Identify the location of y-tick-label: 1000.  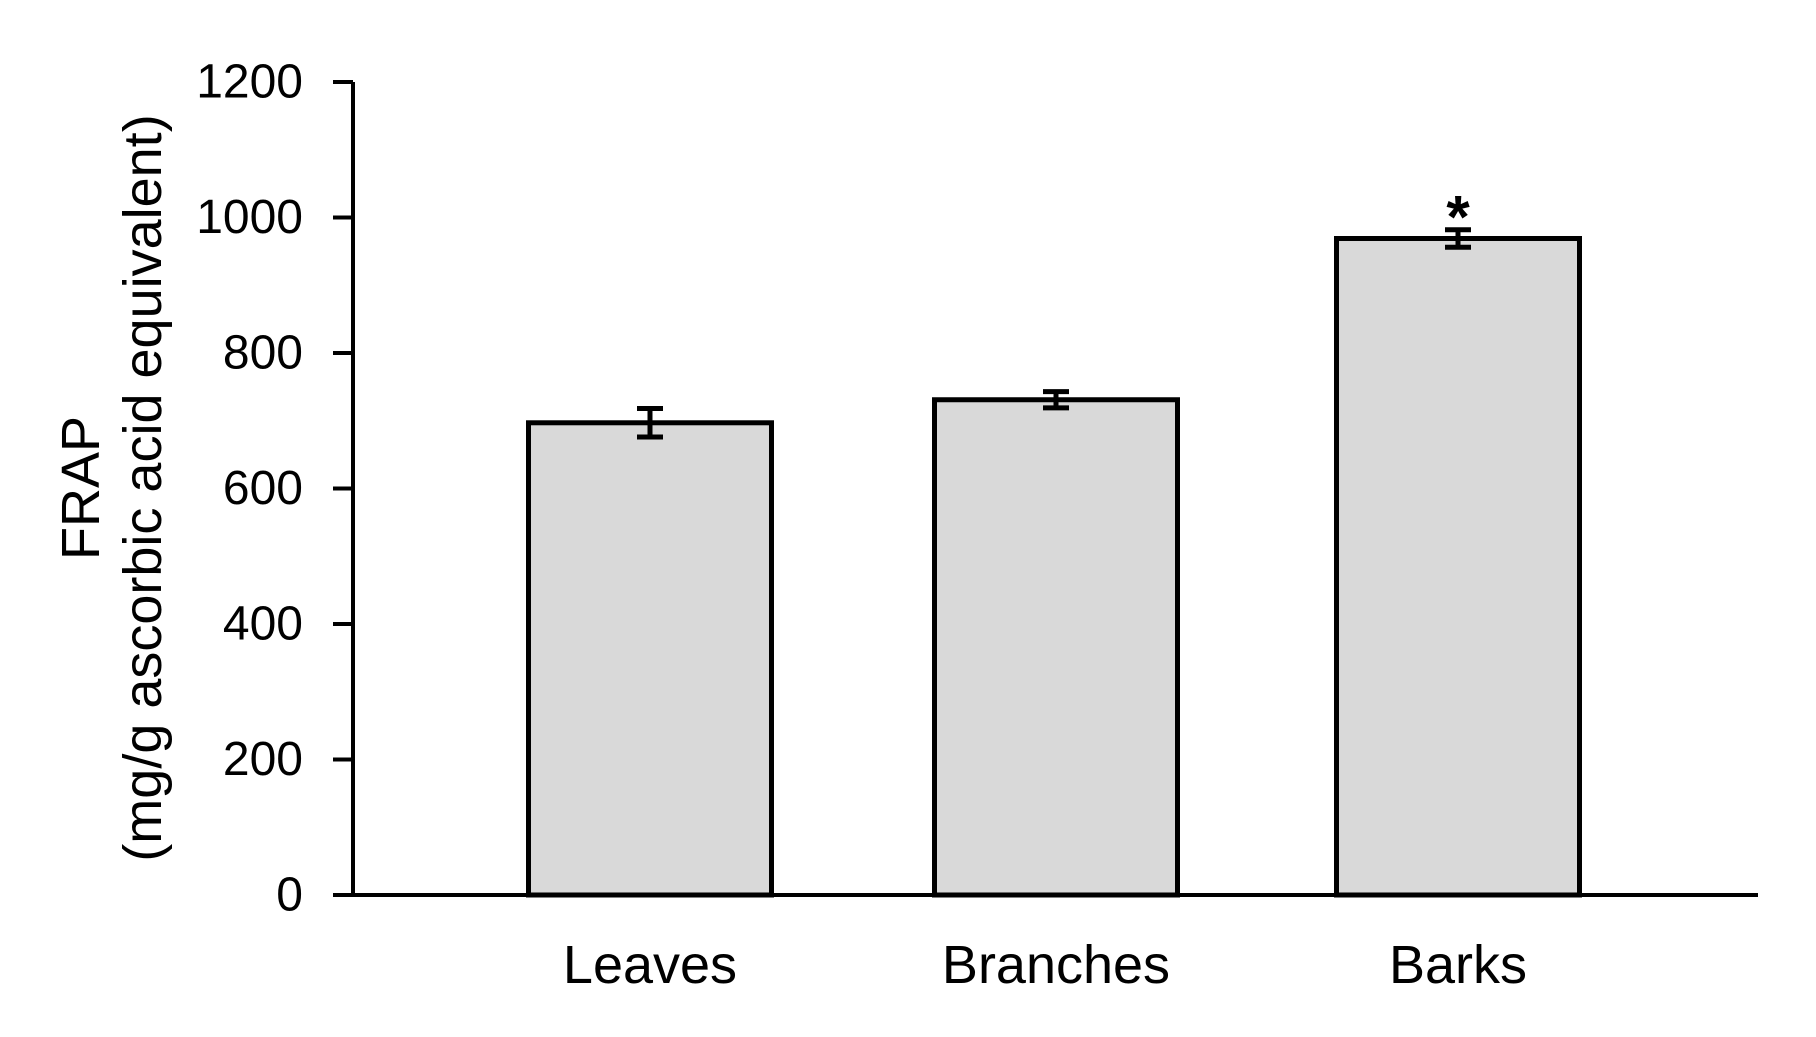
(249, 217).